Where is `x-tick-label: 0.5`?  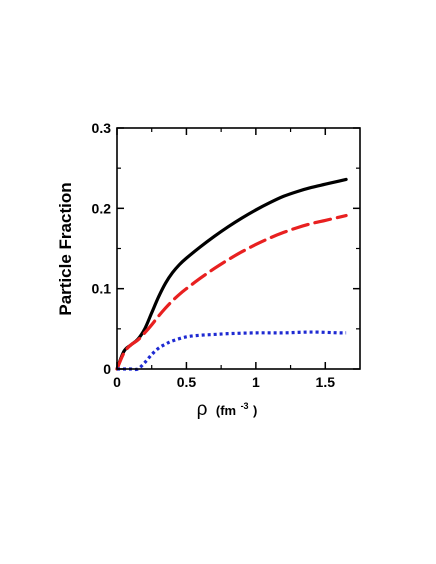 x-tick-label: 0.5 is located at coordinates (187, 382).